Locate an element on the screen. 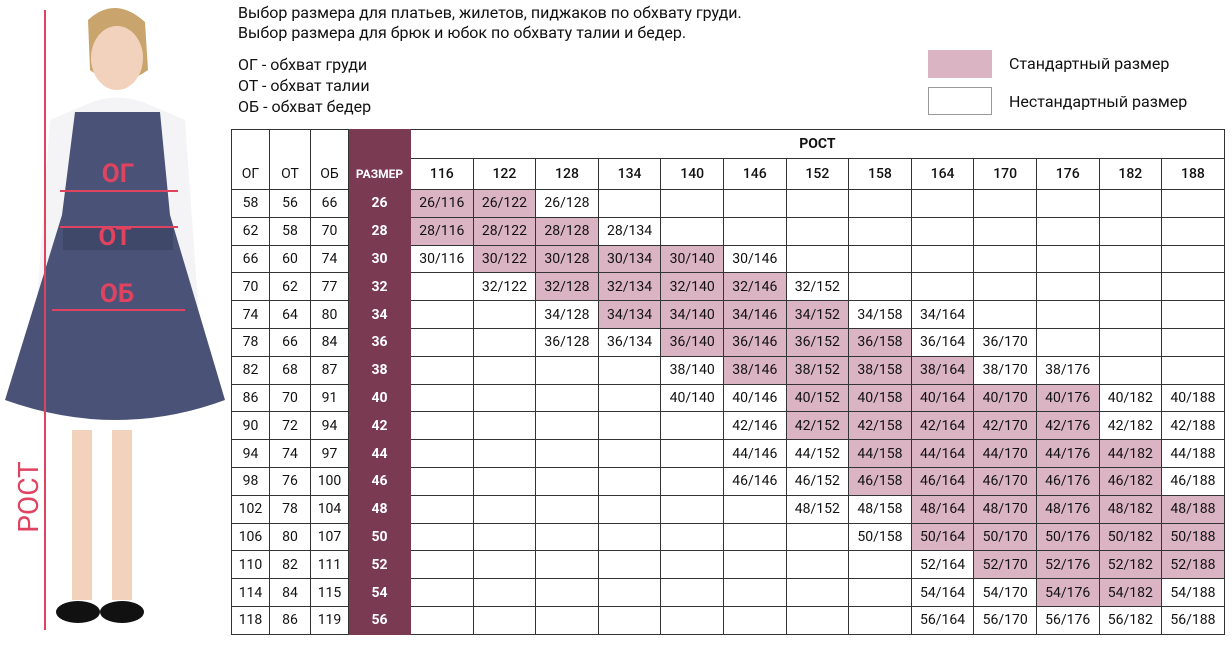 The width and height of the screenshot is (1232, 658). size-height-cell: 40/182 is located at coordinates (1130, 398).